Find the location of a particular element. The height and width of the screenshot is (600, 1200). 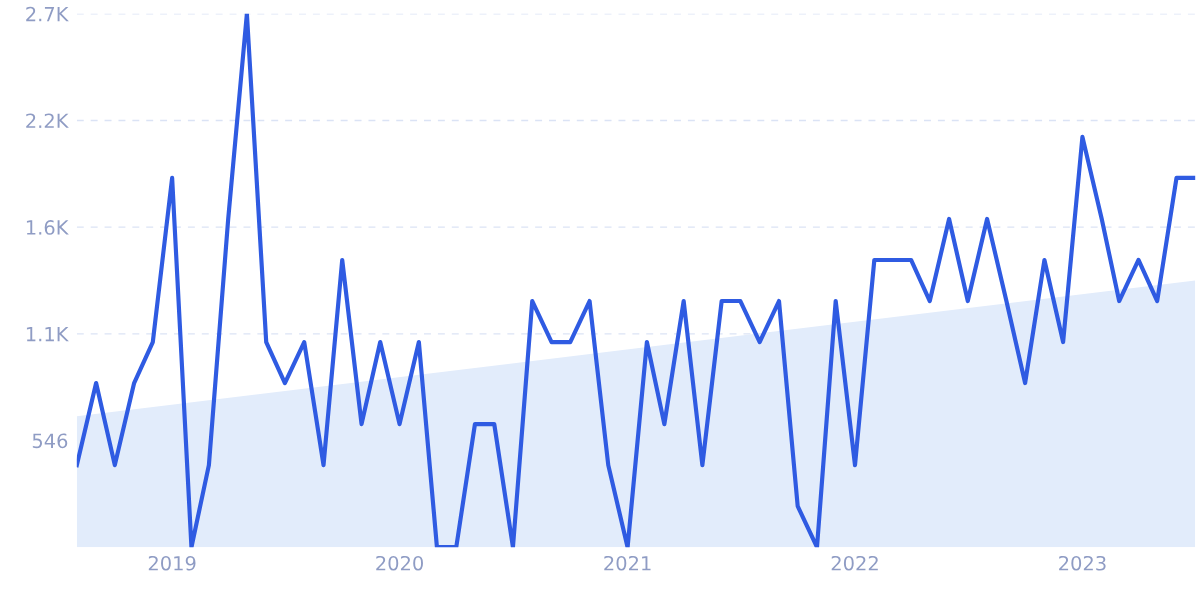

y-tick-label: 1.1K is located at coordinates (47, 334).